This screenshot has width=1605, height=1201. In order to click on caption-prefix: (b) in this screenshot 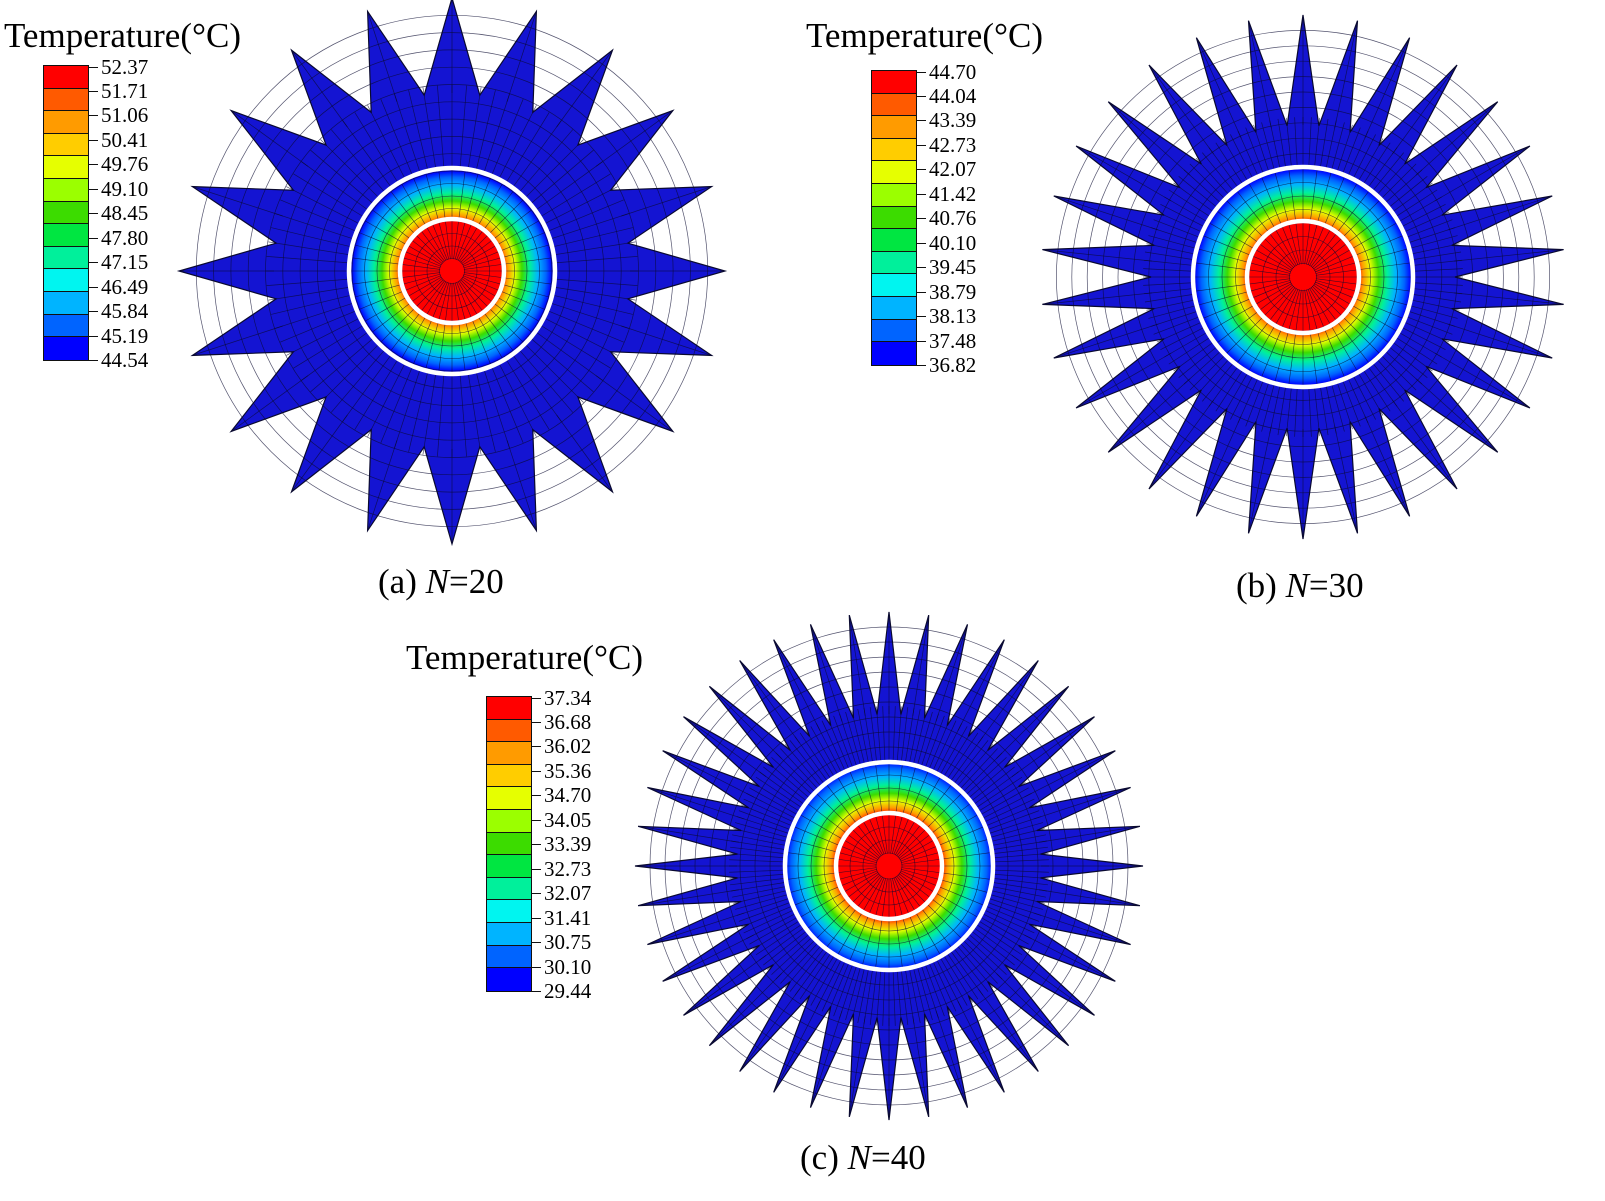, I will do `click(1261, 585)`.